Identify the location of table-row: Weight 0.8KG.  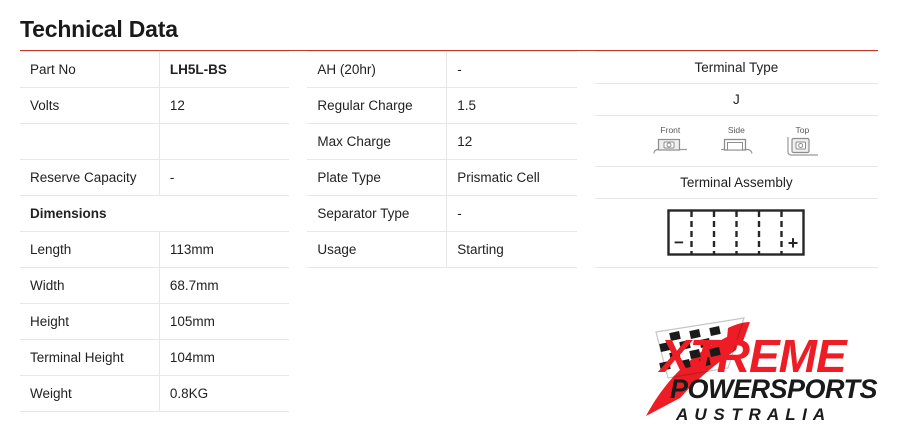
(155, 393).